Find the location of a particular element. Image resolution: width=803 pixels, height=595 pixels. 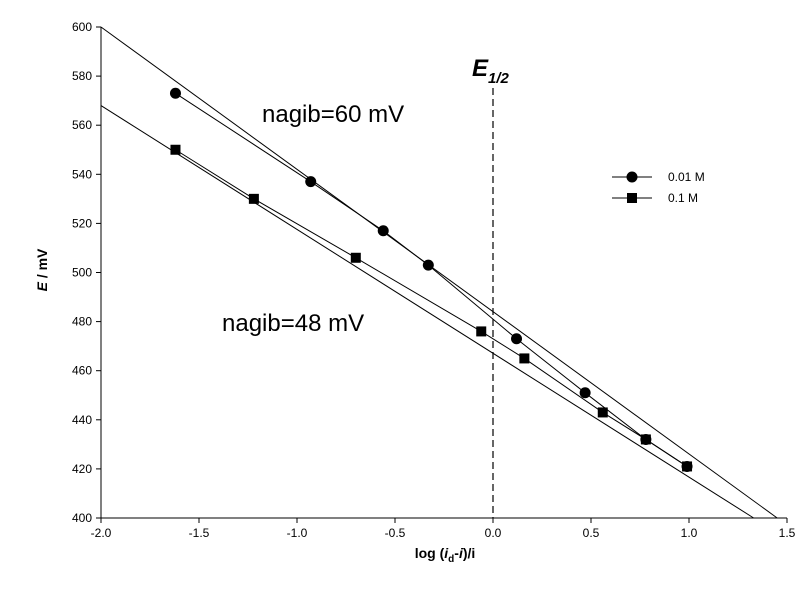

y-tick-label: 560 is located at coordinates (82, 125).